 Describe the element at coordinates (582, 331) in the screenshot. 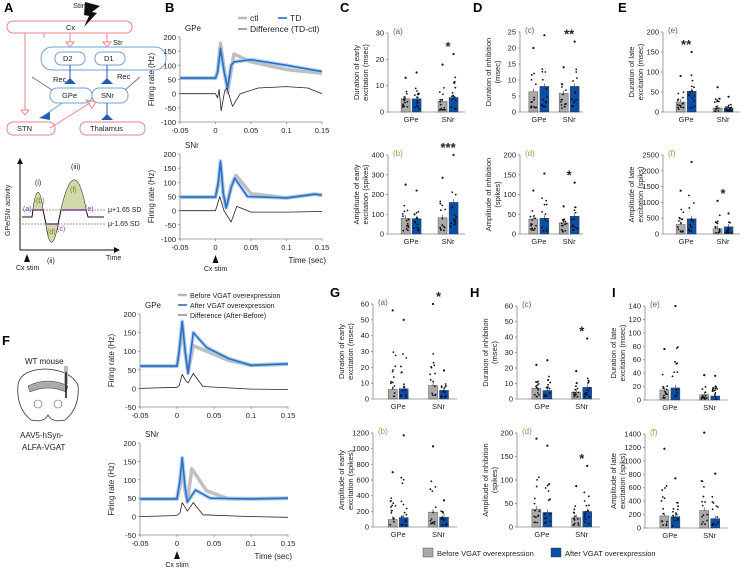

I see `significance-marker: *` at that location.